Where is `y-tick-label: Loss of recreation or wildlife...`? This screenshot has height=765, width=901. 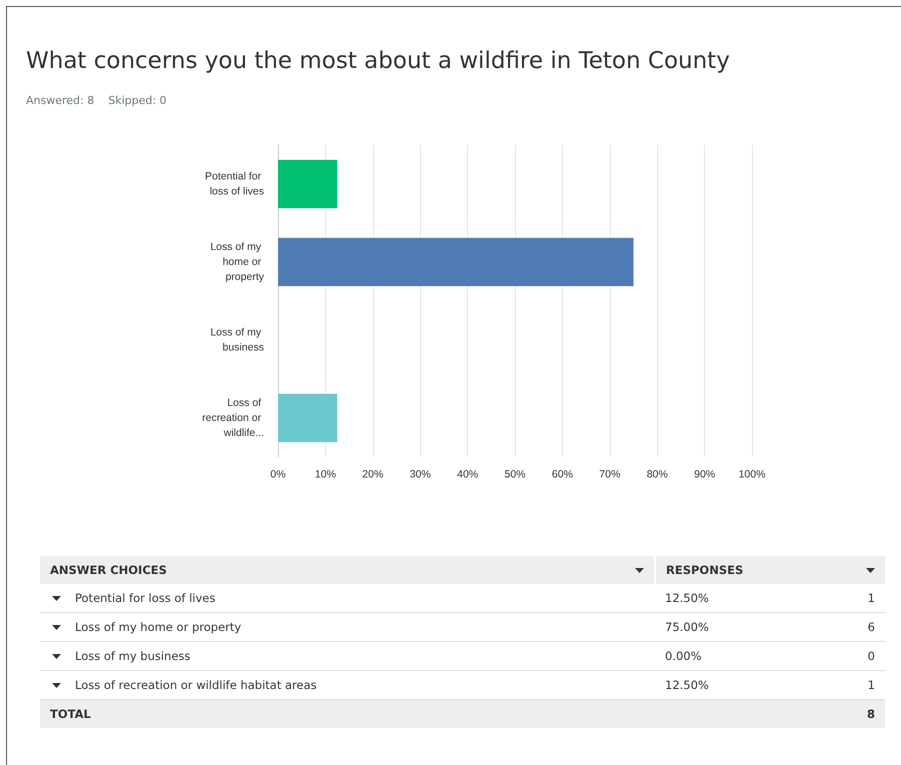
y-tick-label: Loss of recreation or wildlife... is located at coordinates (233, 418).